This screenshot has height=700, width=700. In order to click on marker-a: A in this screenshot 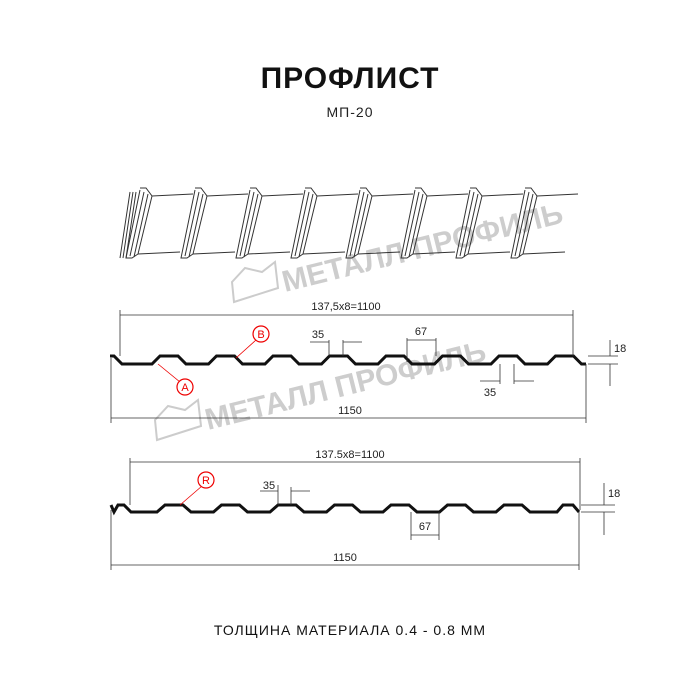, I will do `click(175, 379)`.